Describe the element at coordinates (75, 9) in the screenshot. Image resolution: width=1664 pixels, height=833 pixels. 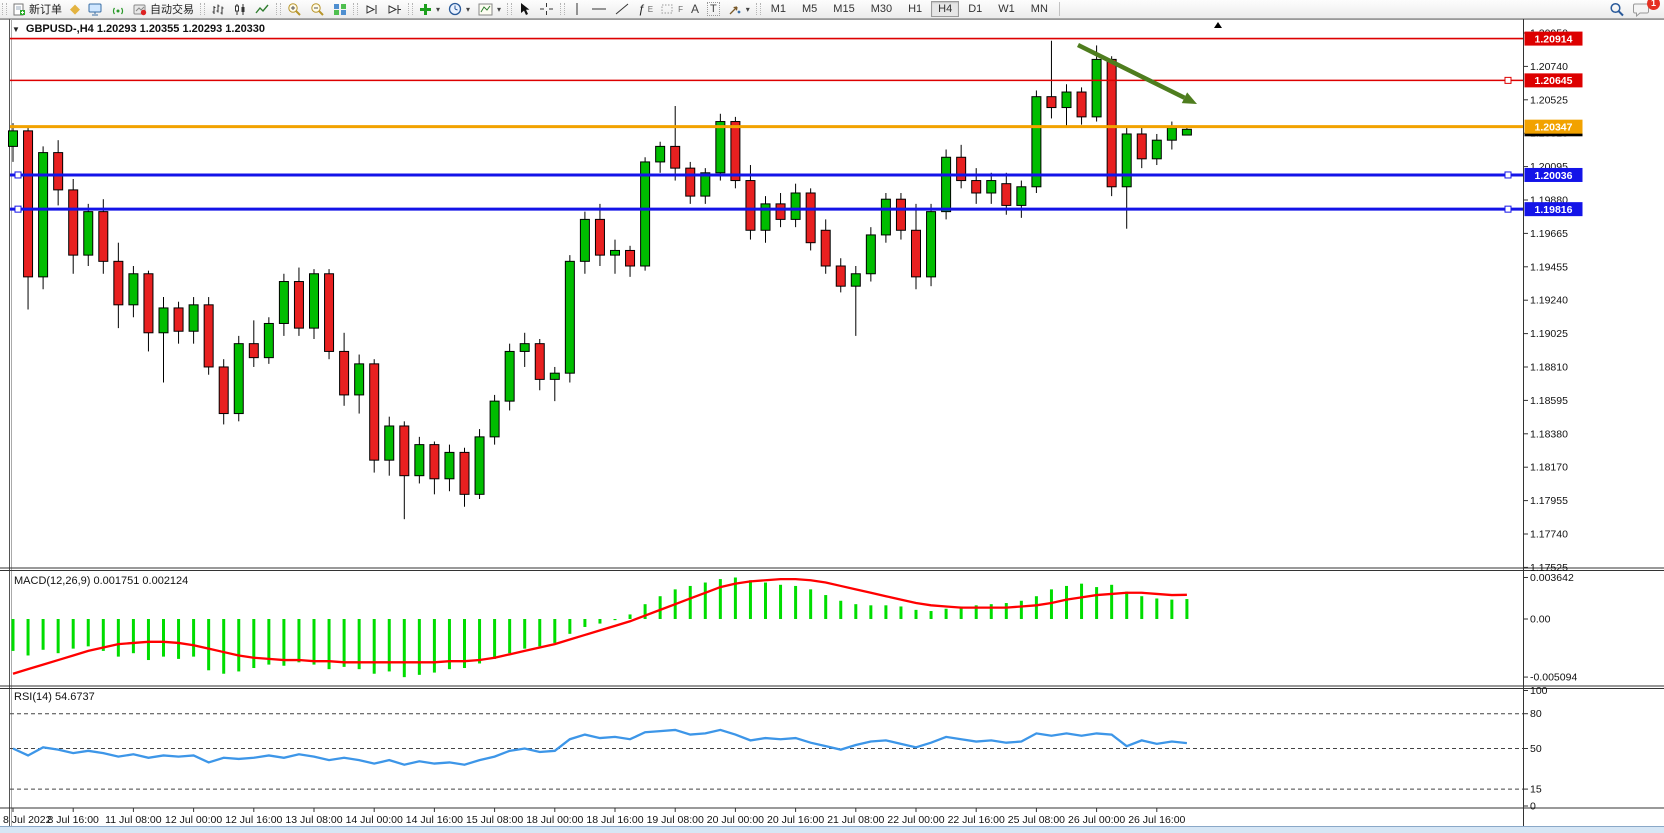
I see `market-watch-button: ◆` at that location.